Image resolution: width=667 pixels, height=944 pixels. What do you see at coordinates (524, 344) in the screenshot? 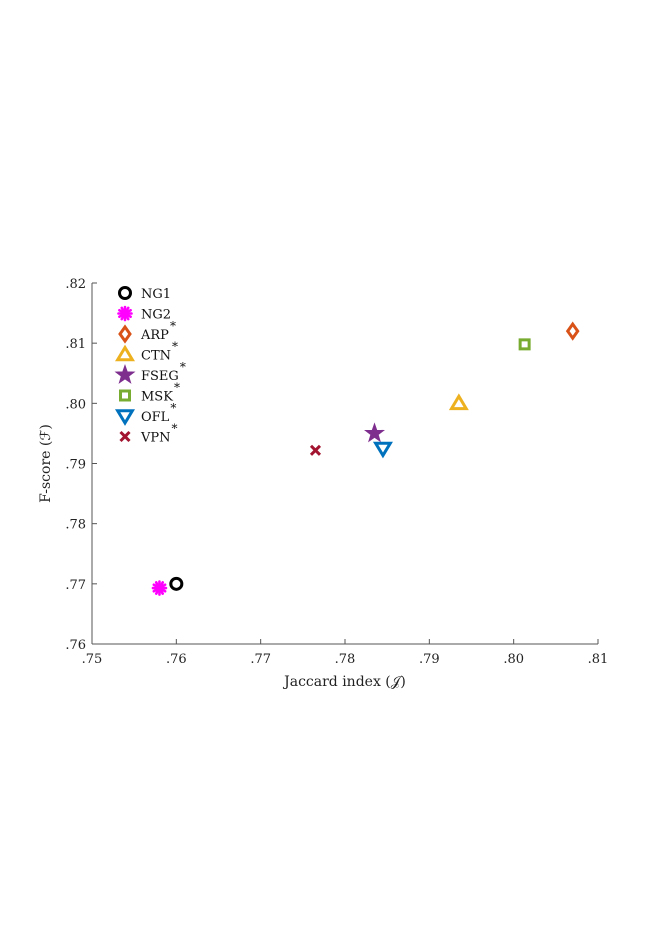
I see `data-point-msk` at bounding box center [524, 344].